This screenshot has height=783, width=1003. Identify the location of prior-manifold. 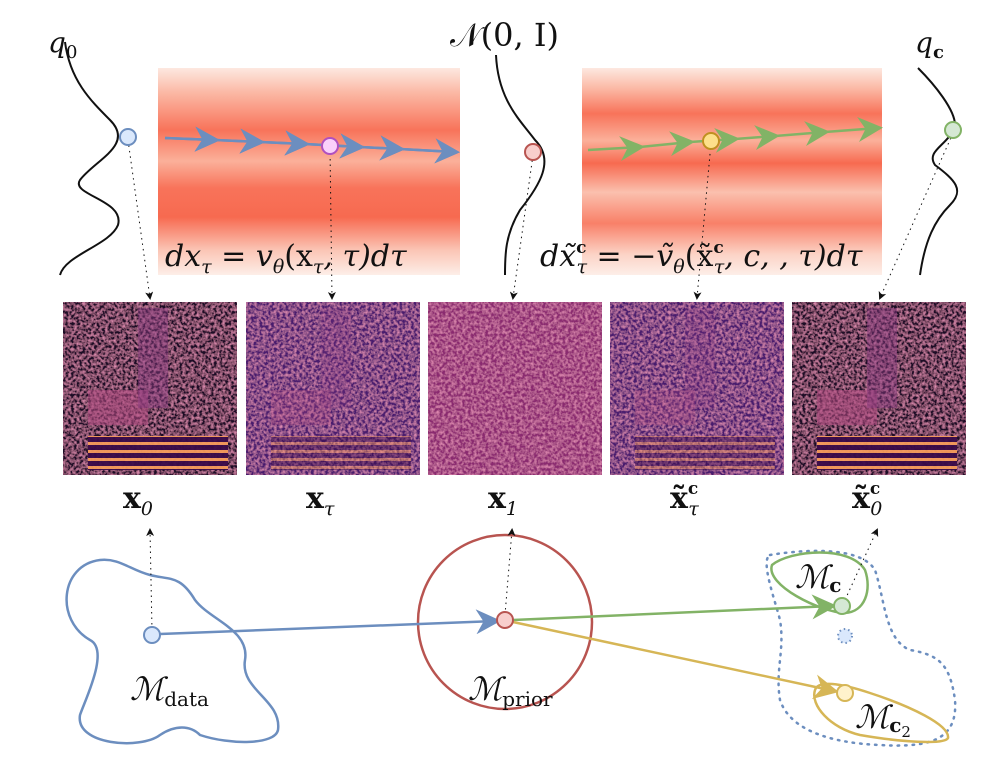
(505, 622).